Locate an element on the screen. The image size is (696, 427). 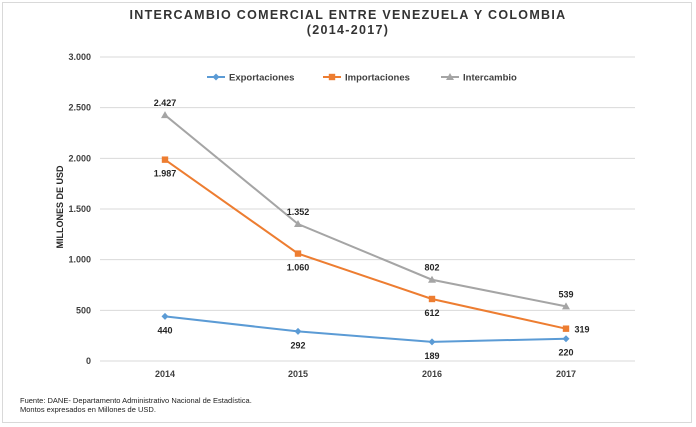
data-label-exportaciones: 292 is located at coordinates (297, 345).